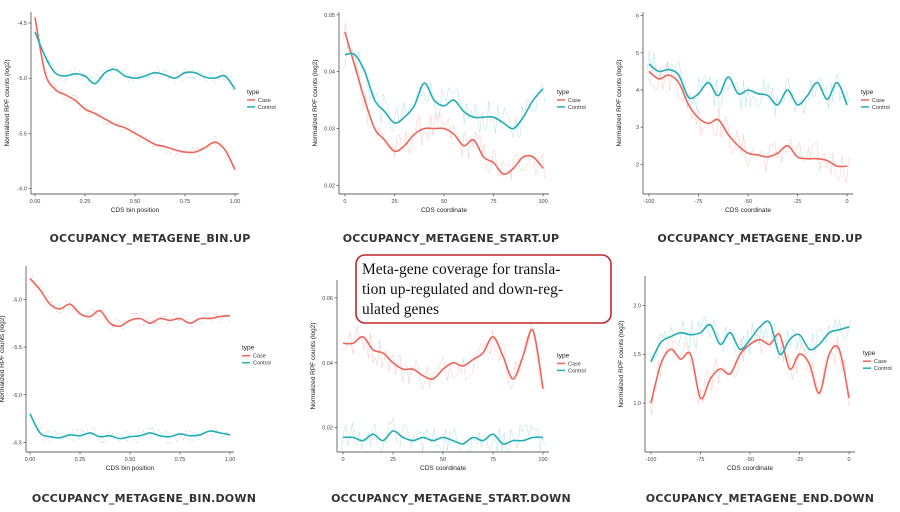  What do you see at coordinates (759, 238) in the screenshot?
I see `panel-title: OCCUPANCY_METAGENE_END.UP` at bounding box center [759, 238].